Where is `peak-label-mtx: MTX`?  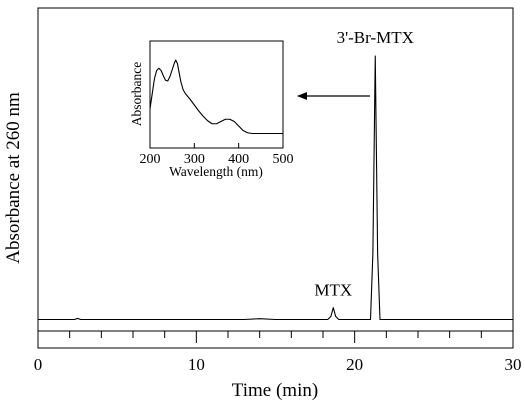
peak-label-mtx: MTX is located at coordinates (333, 290).